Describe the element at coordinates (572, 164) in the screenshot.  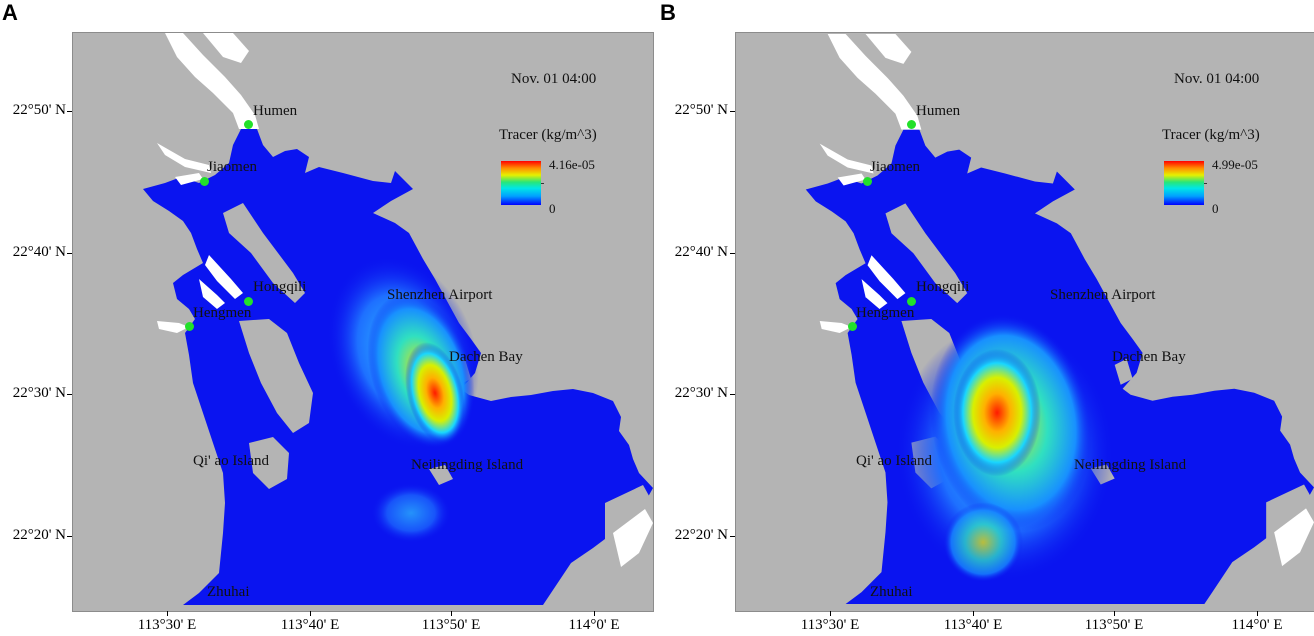
I see `legend-max-label: 4.16e-05` at that location.